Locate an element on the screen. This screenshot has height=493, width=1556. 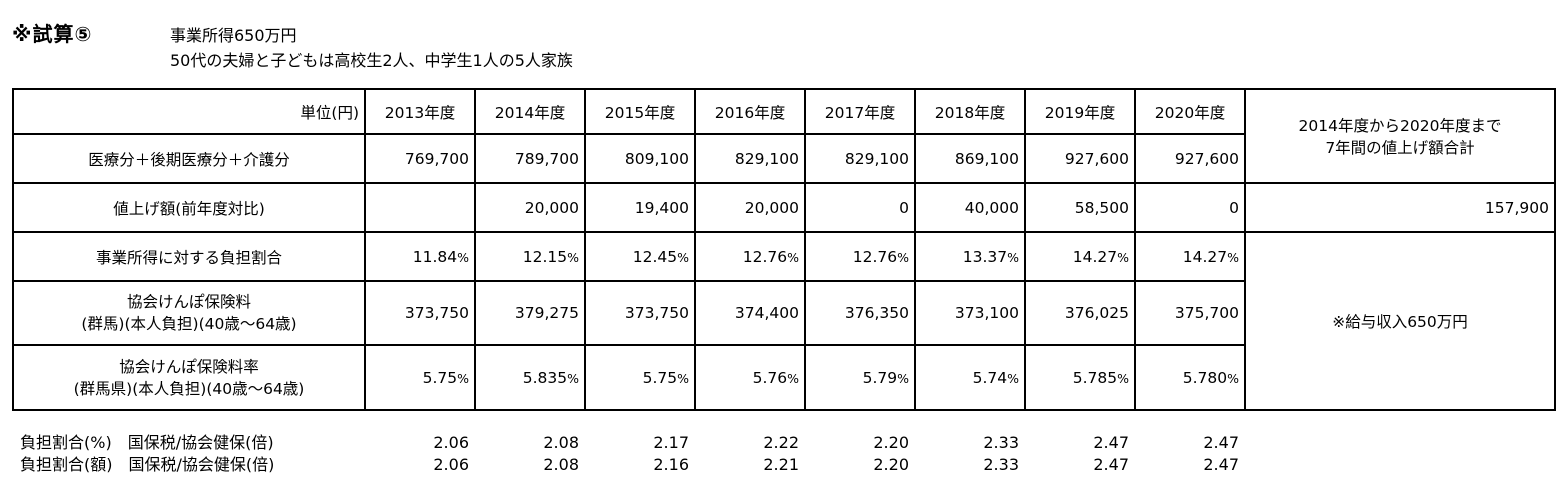
table-cell: 375,700 is located at coordinates (1190, 313).